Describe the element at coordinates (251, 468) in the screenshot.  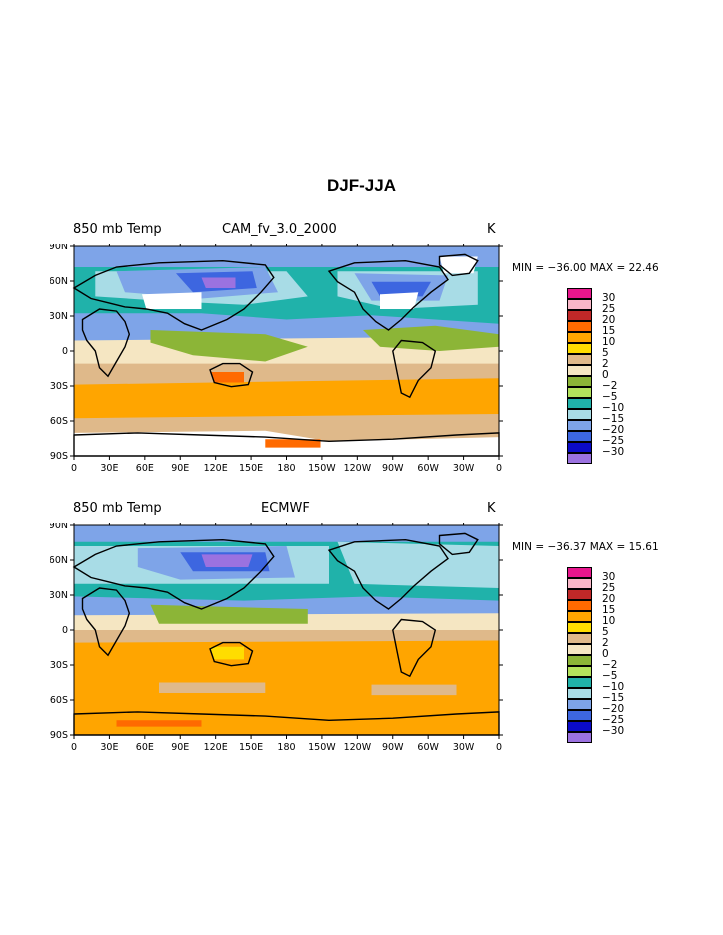
I see `lon-label: 150E` at that location.